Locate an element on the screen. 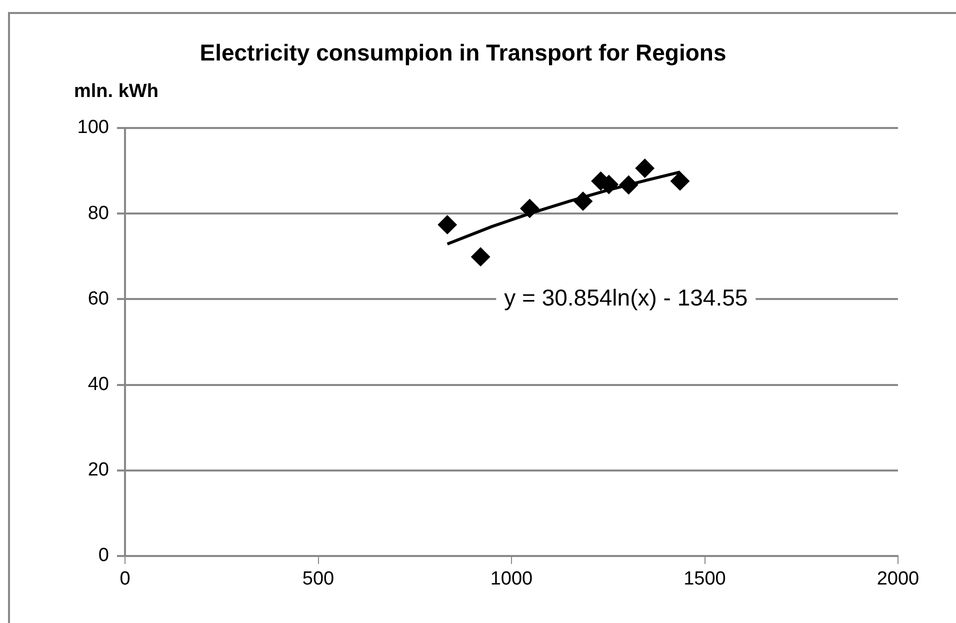  y-tick-label: 20 is located at coordinates (98, 470).